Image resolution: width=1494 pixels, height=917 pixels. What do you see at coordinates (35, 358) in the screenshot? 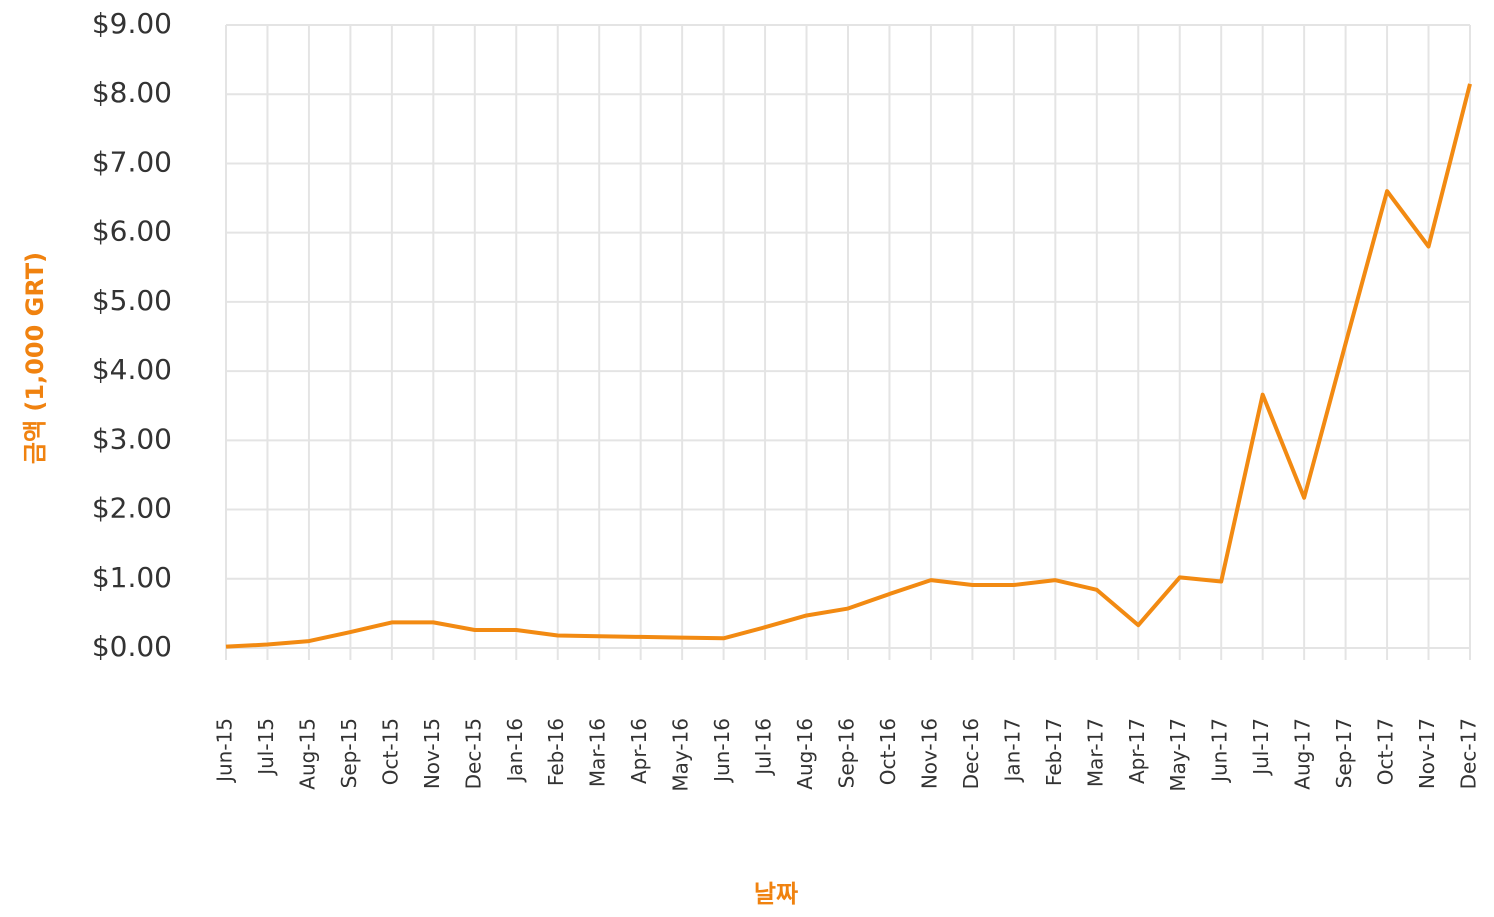
I see `y-axis-title: 금액 (1,000 GRT)` at bounding box center [35, 358].